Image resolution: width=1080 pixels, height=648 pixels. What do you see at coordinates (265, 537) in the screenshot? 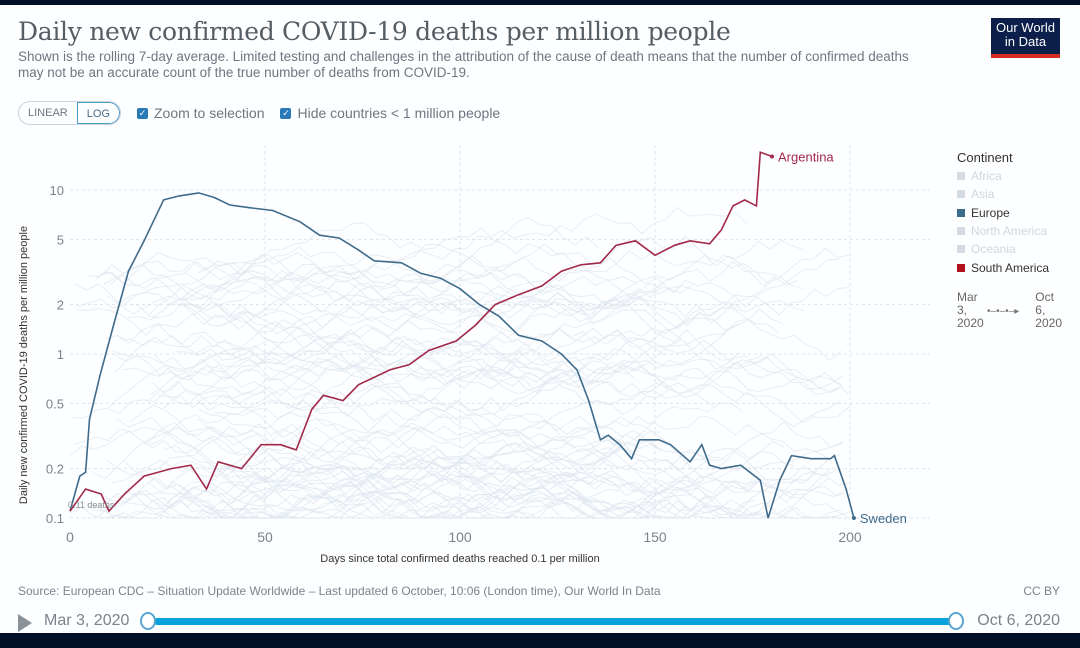
I see `x-tick-label: 50` at bounding box center [265, 537].